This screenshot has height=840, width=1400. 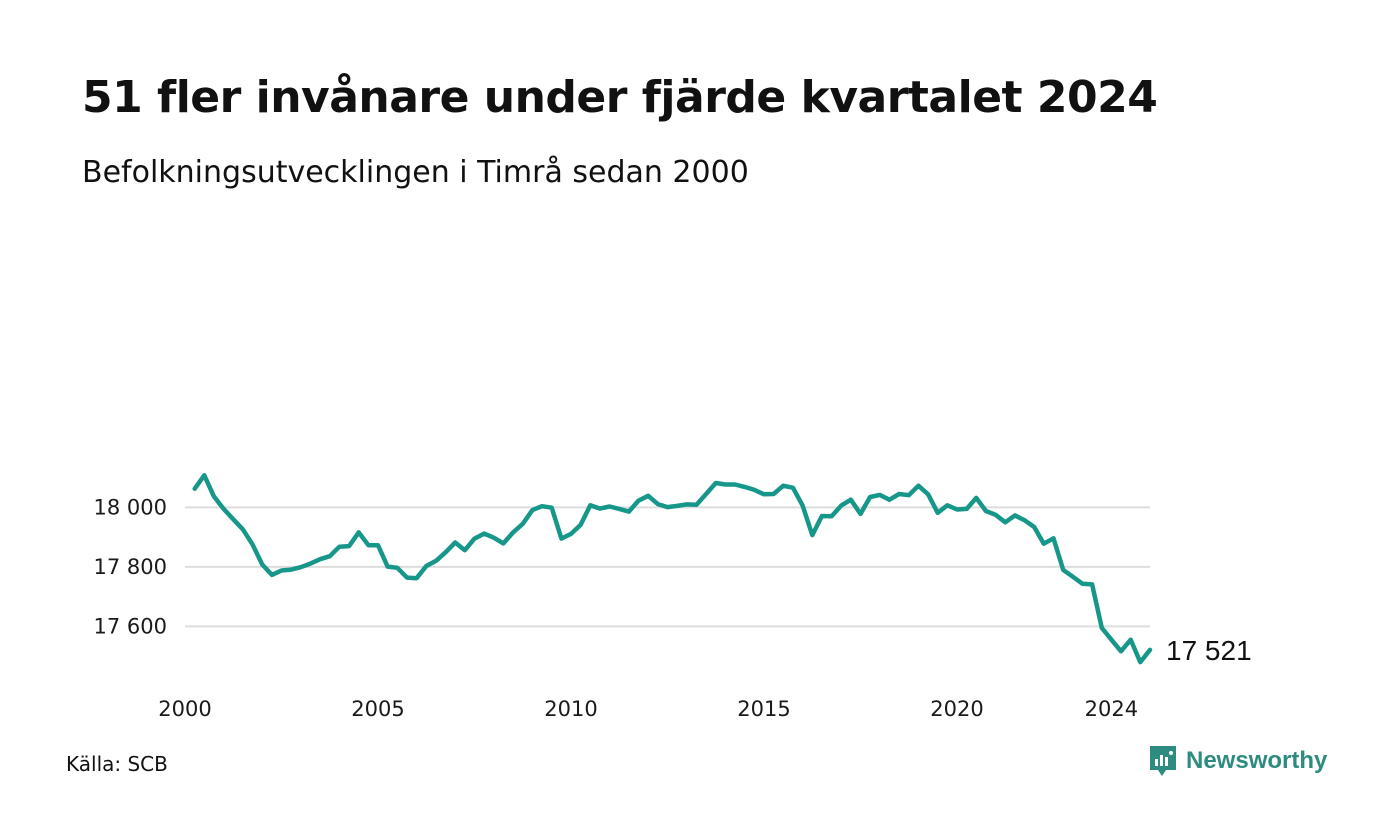 What do you see at coordinates (763, 709) in the screenshot?
I see `x-tick-label: 2015` at bounding box center [763, 709].